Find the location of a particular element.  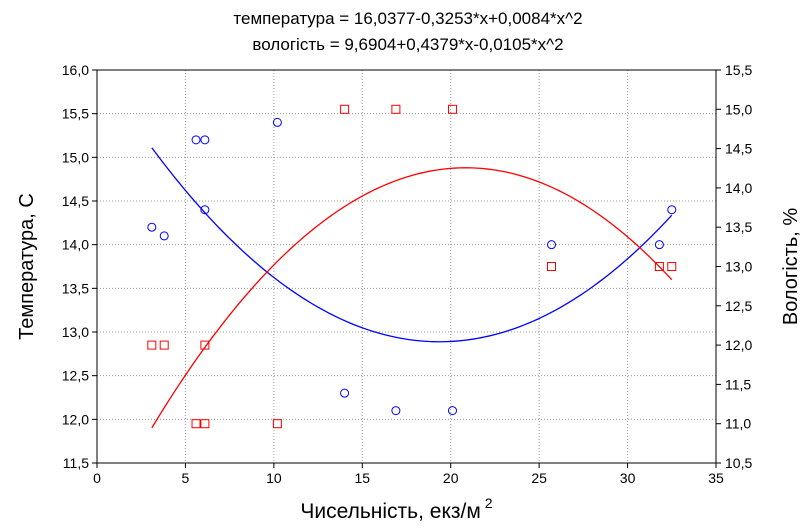

y-left-tick-label: 16,0 is located at coordinates (75, 70).